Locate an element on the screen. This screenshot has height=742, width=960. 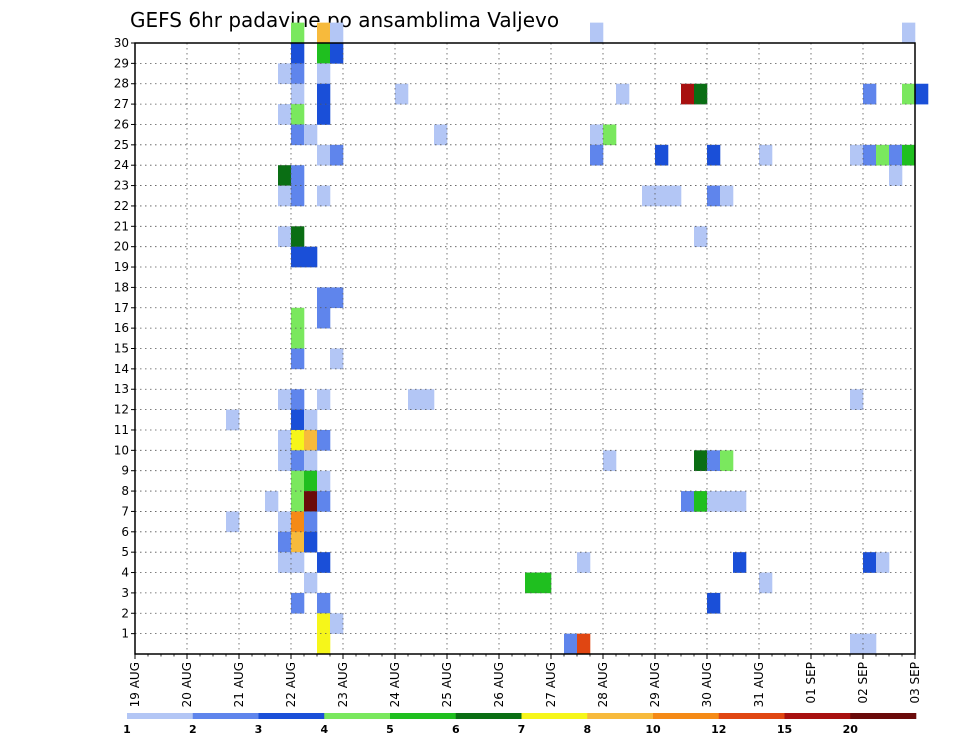
y-tick-label: 14 is located at coordinates (121, 369).